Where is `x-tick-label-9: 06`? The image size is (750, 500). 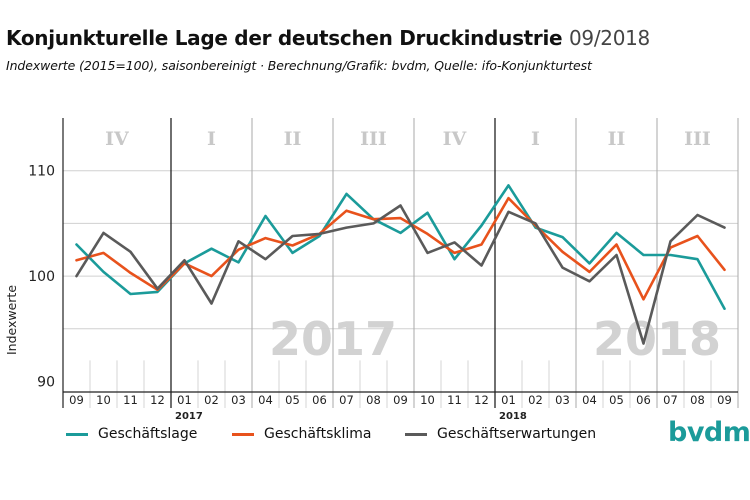
x-tick-label-9: 06 is located at coordinates (319, 400).